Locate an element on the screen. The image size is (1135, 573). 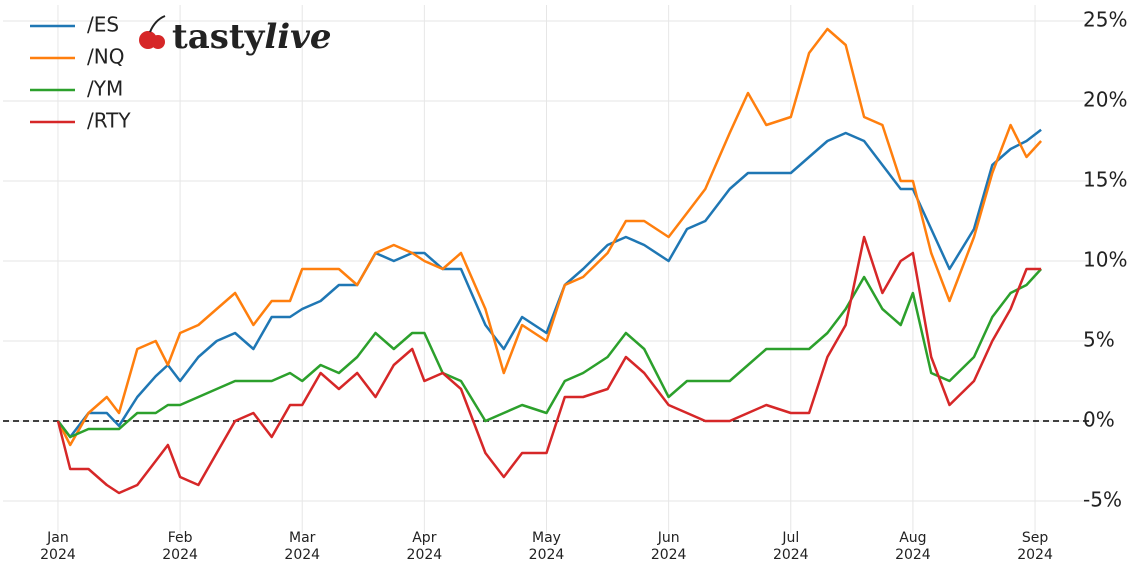
logo: tastylive is located at coordinates (235, 36).